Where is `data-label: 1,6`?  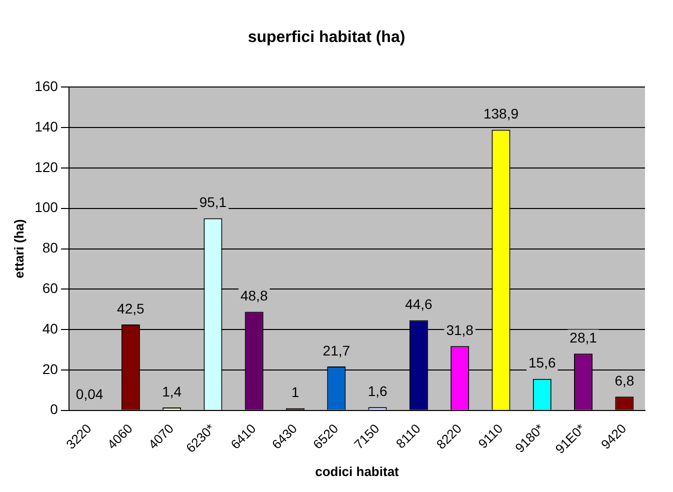 data-label: 1,6 is located at coordinates (378, 390).